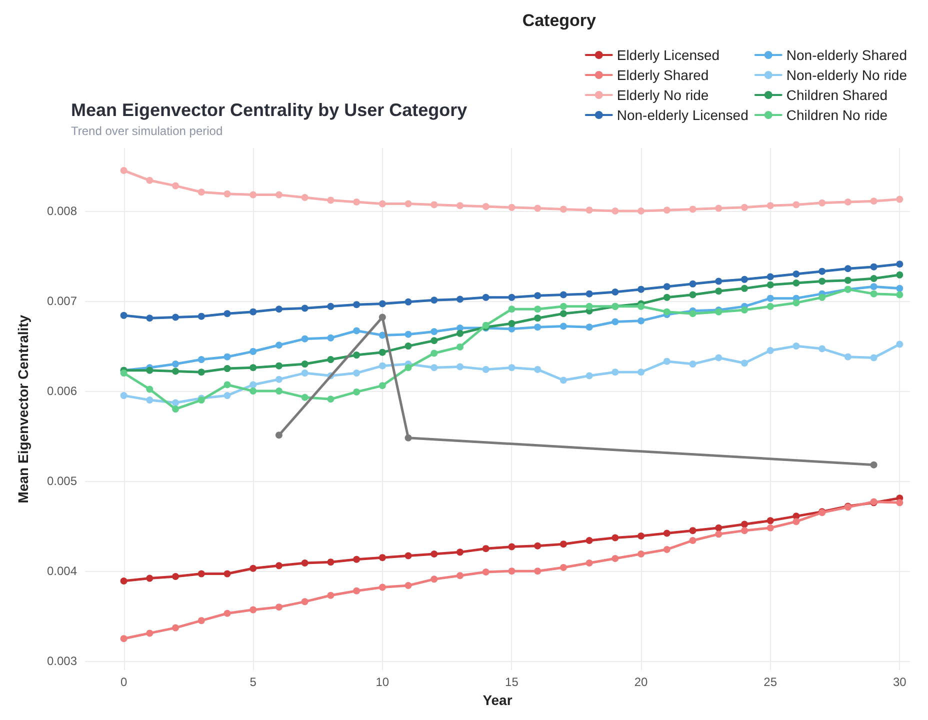 This screenshot has height=720, width=928. I want to click on x-tick-label: 0, so click(124, 682).